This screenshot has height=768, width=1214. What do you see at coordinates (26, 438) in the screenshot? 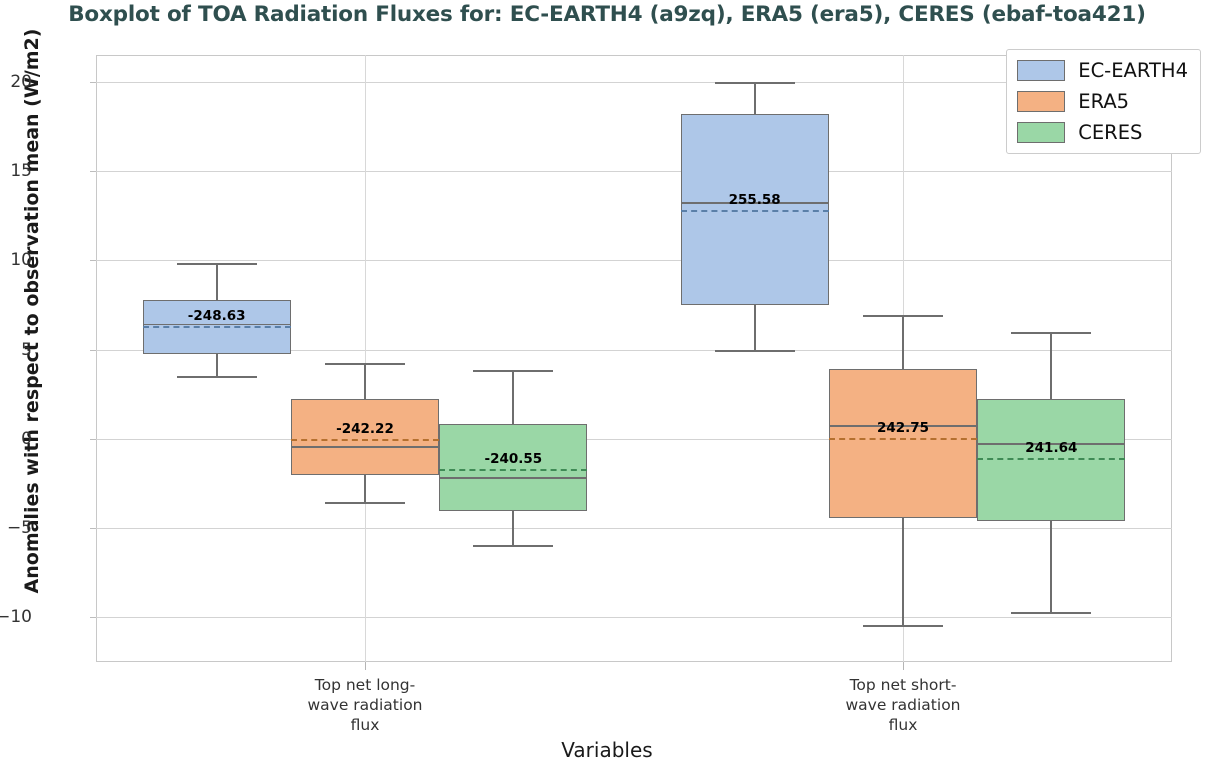
I see `y-tick-label: 0` at bounding box center [26, 438].